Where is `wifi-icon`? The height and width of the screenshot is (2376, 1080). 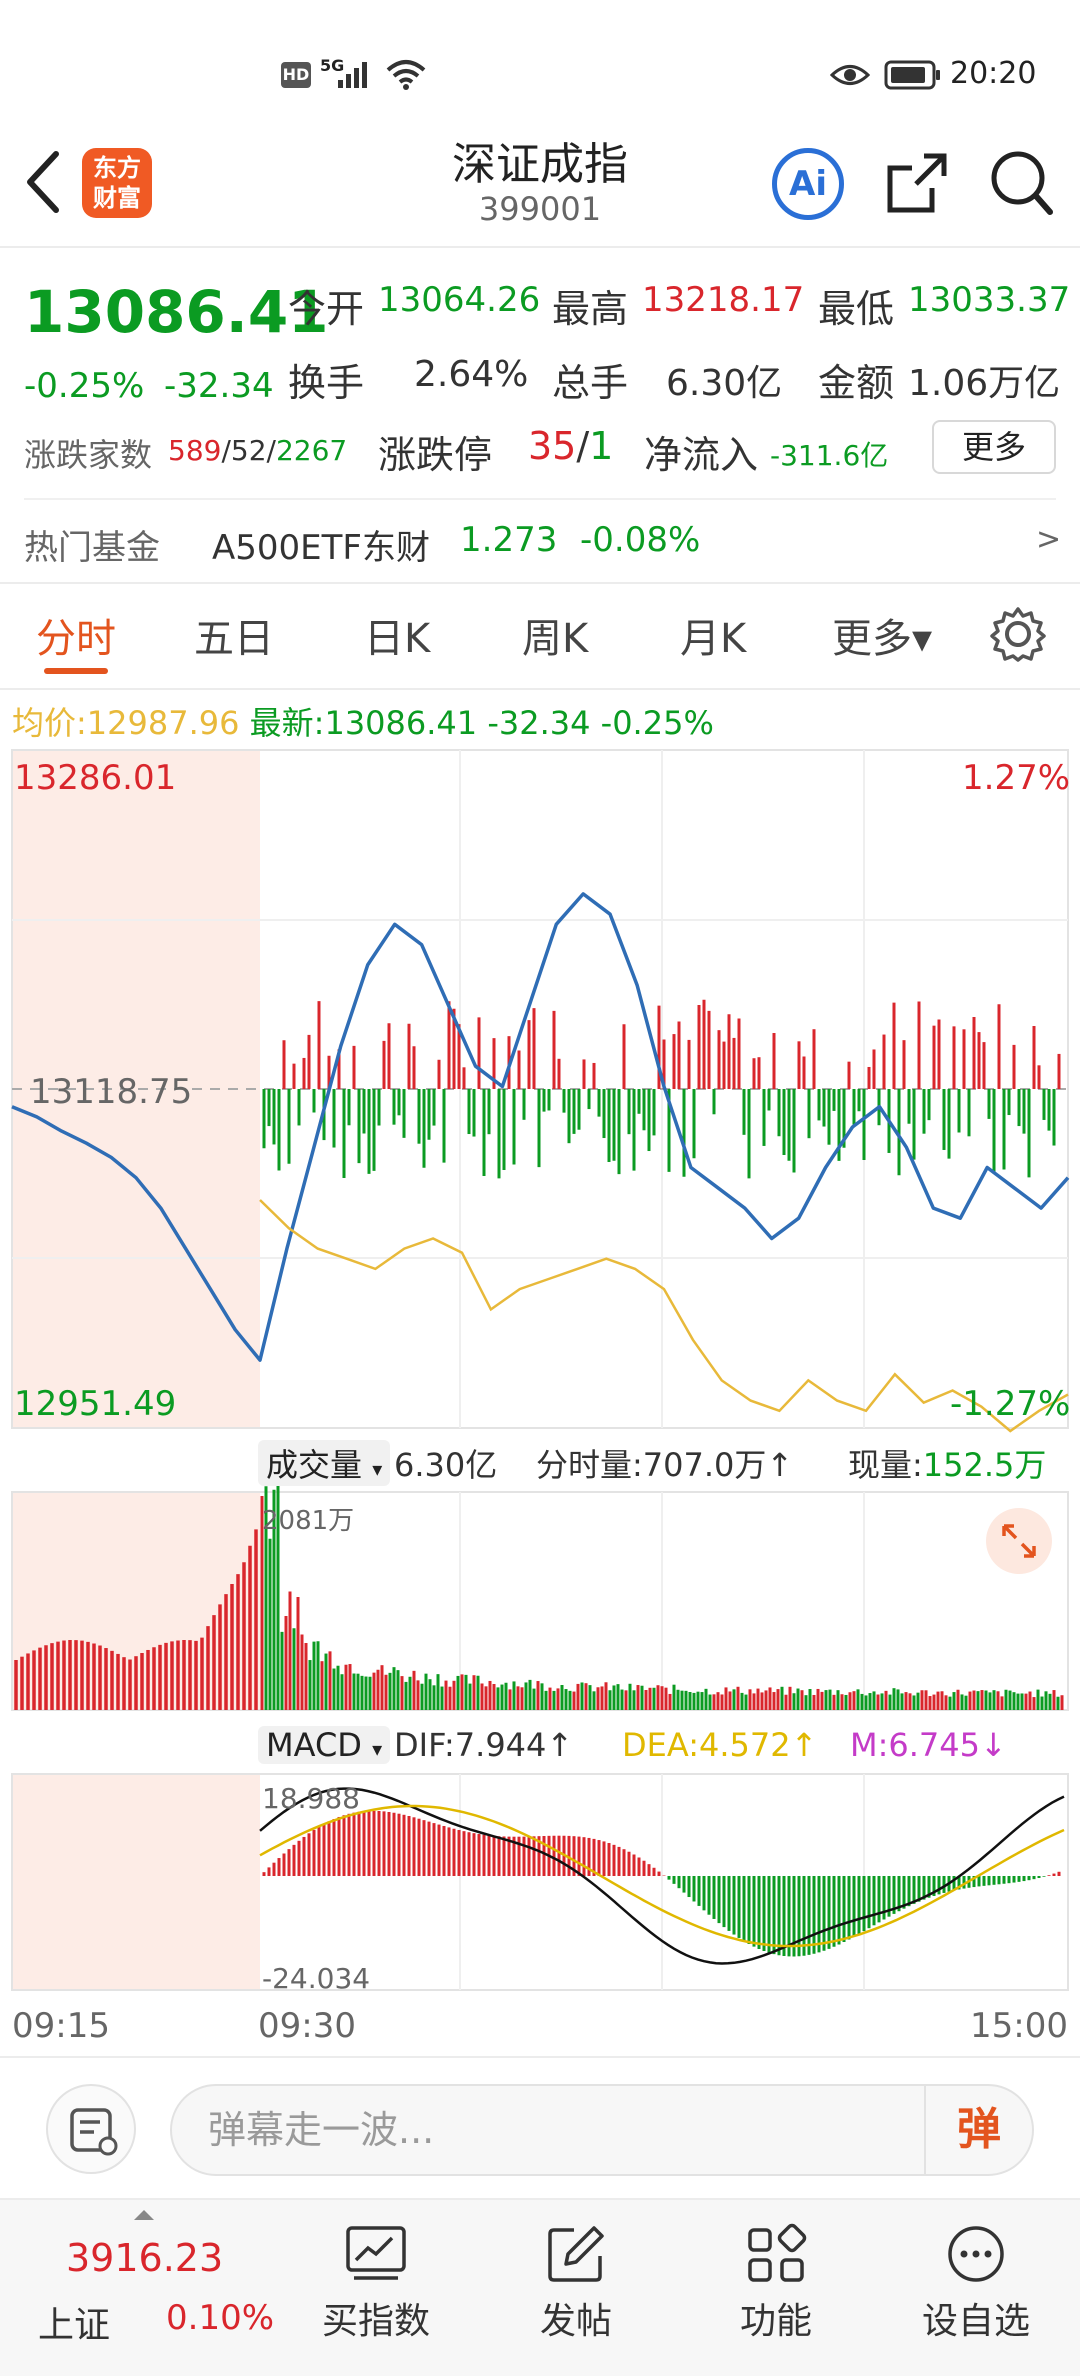
wifi-icon is located at coordinates (406, 75).